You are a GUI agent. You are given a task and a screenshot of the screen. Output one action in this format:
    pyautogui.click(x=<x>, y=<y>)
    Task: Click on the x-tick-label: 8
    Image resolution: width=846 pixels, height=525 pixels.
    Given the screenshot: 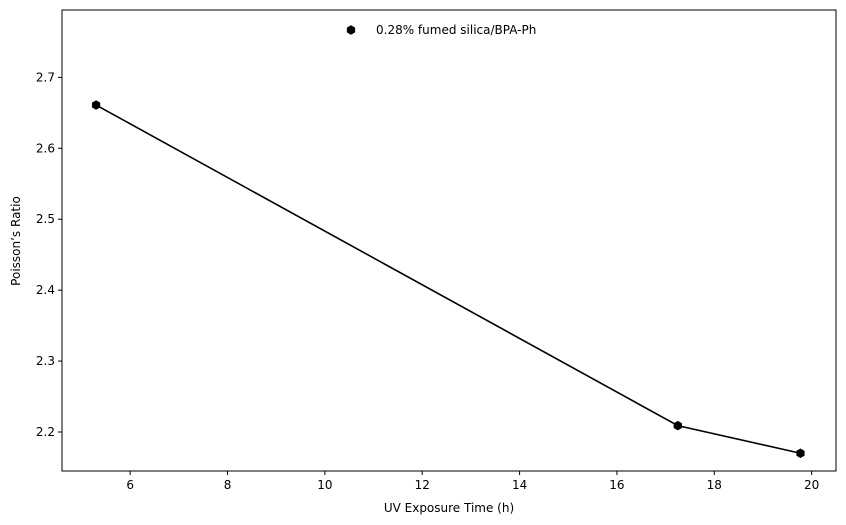 What is the action you would take?
    pyautogui.click(x=228, y=485)
    